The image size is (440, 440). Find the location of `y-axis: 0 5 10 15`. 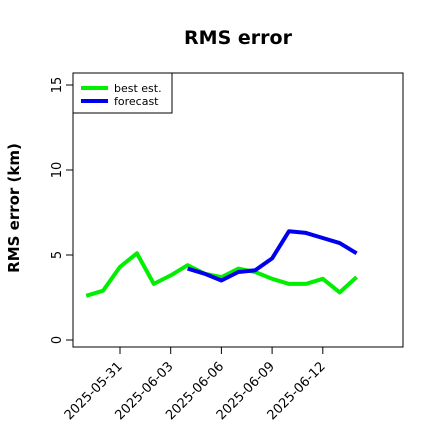

y-axis: 0 5 10 15 is located at coordinates (61, 210).